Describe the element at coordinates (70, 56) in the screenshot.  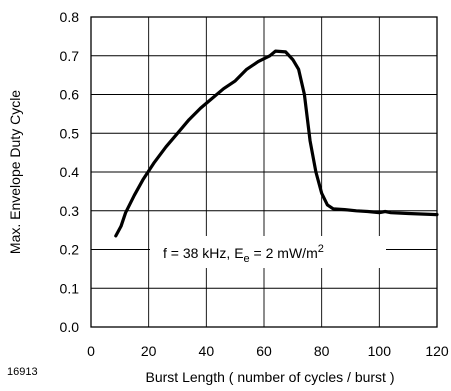
I see `y-tick-label: 0.7` at that location.